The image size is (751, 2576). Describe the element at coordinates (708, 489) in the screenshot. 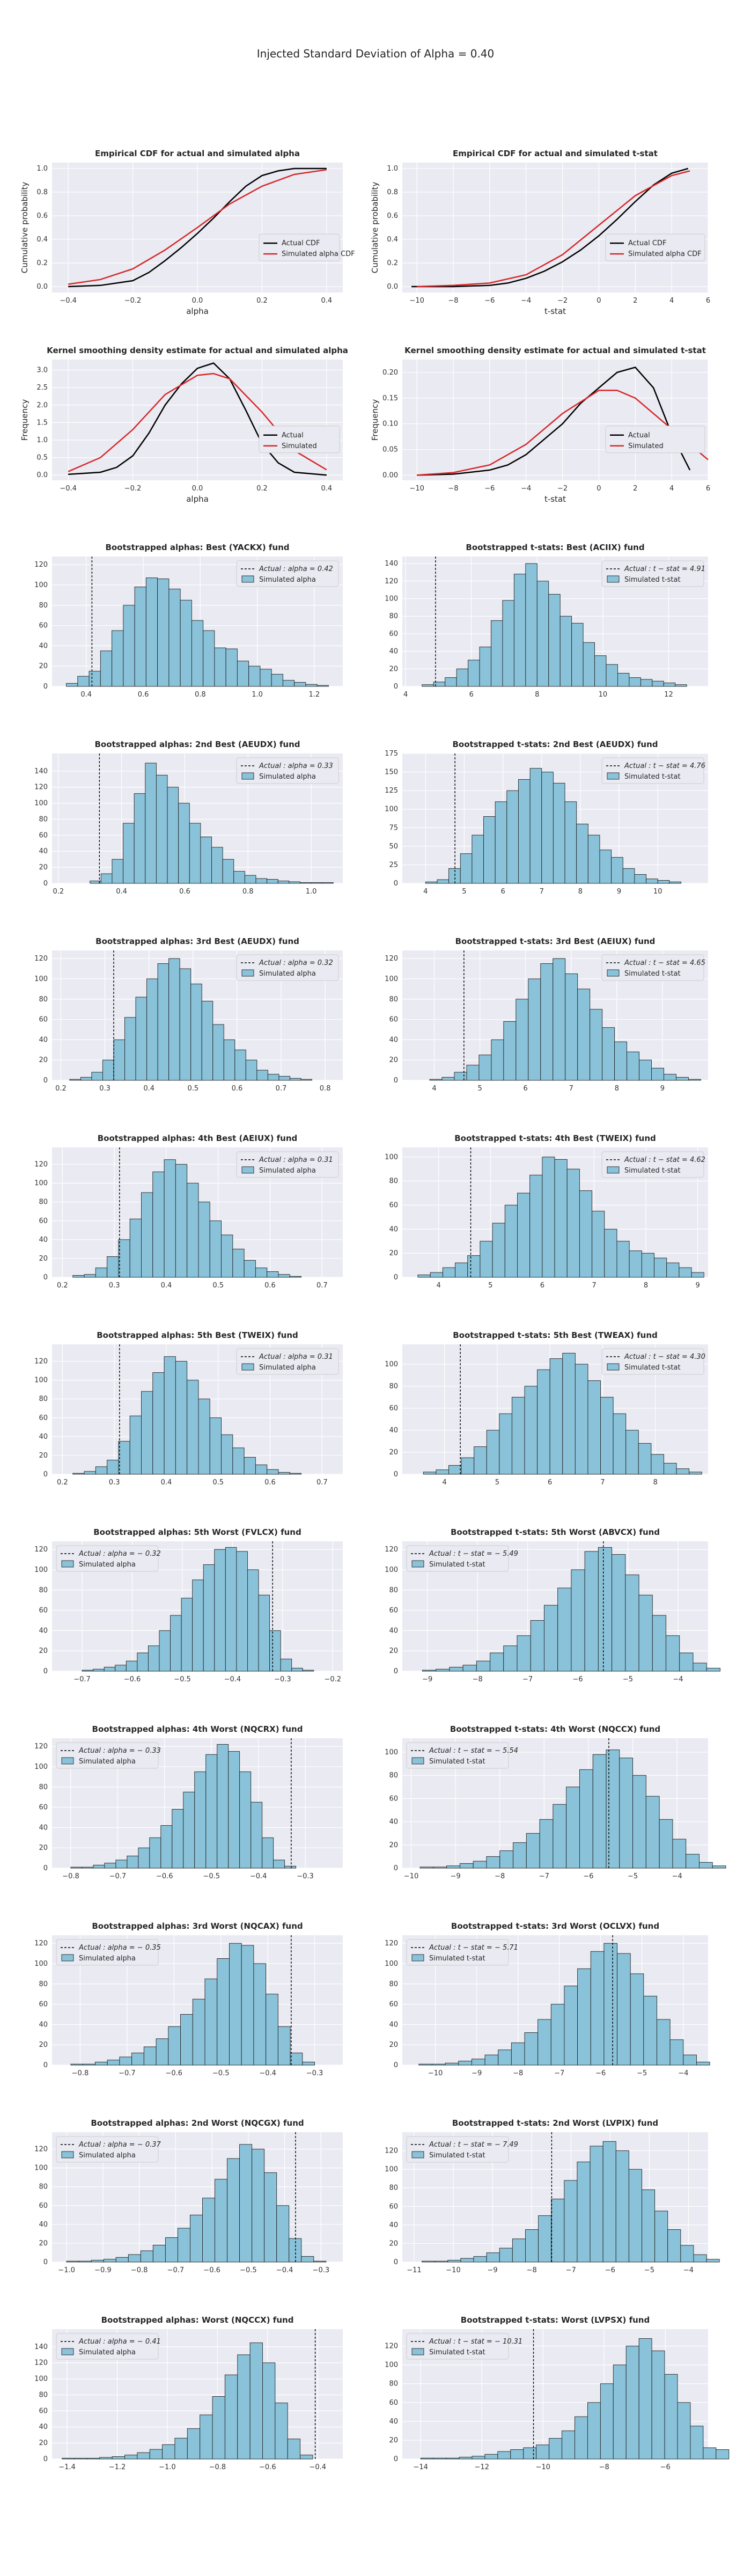

I see `x-tick-label: 6` at that location.